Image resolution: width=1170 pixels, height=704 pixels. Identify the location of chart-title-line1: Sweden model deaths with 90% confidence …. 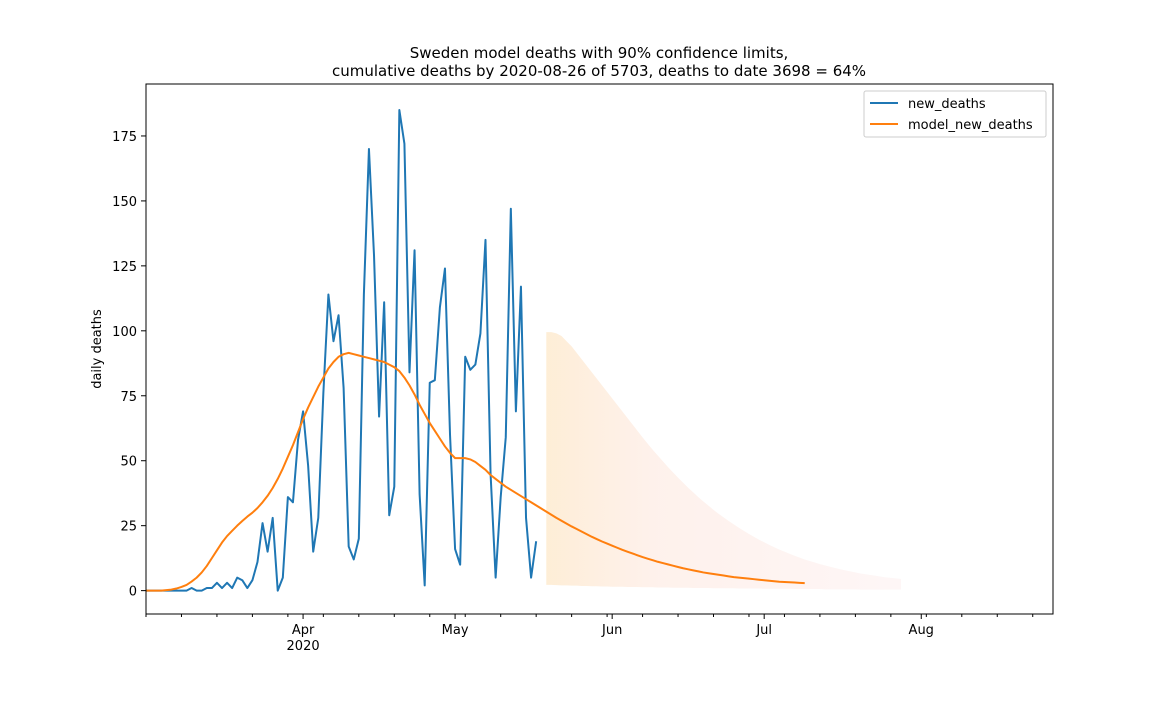
(599, 53).